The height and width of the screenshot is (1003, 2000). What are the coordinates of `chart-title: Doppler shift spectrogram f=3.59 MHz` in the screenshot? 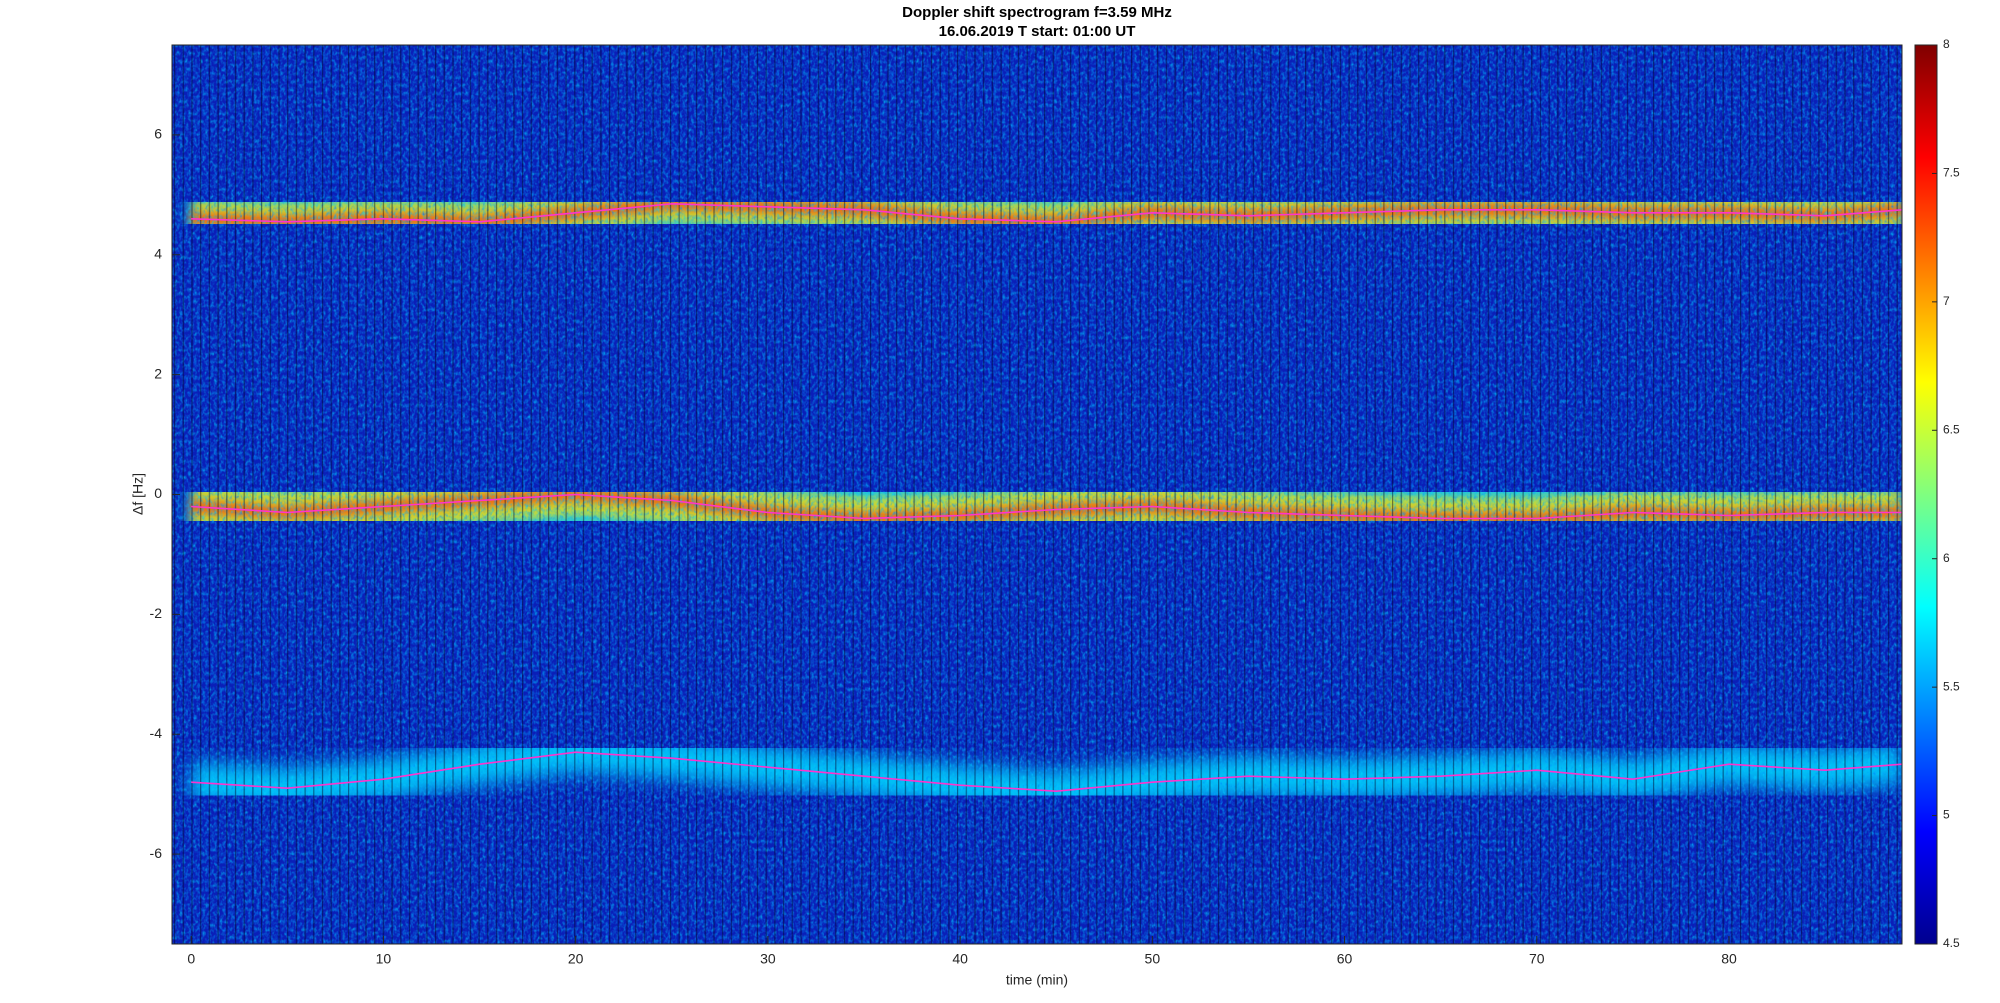 It's located at (1037, 12).